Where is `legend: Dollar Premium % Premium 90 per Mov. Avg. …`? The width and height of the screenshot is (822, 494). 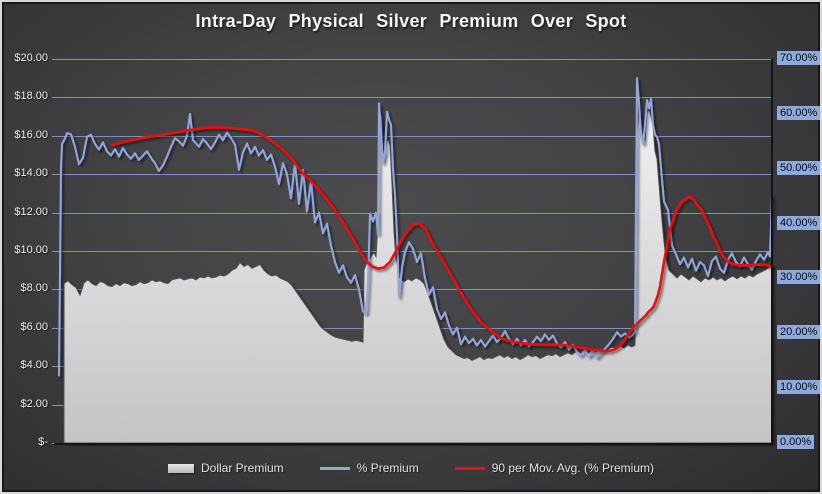
legend: Dollar Premium % Premium 90 per Mov. Avg. … is located at coordinates (411, 468).